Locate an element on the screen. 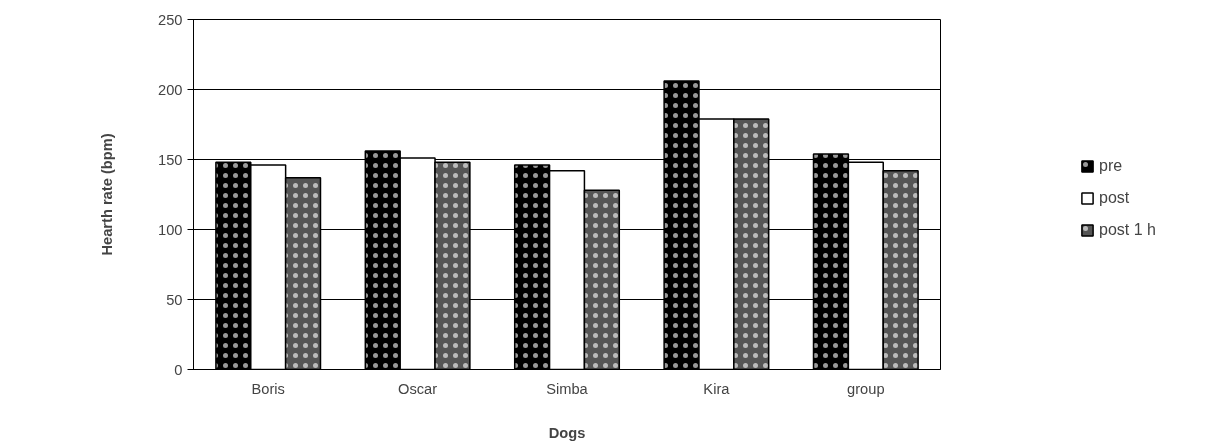 The image size is (1212, 442). x-tick-label: group is located at coordinates (866, 388).